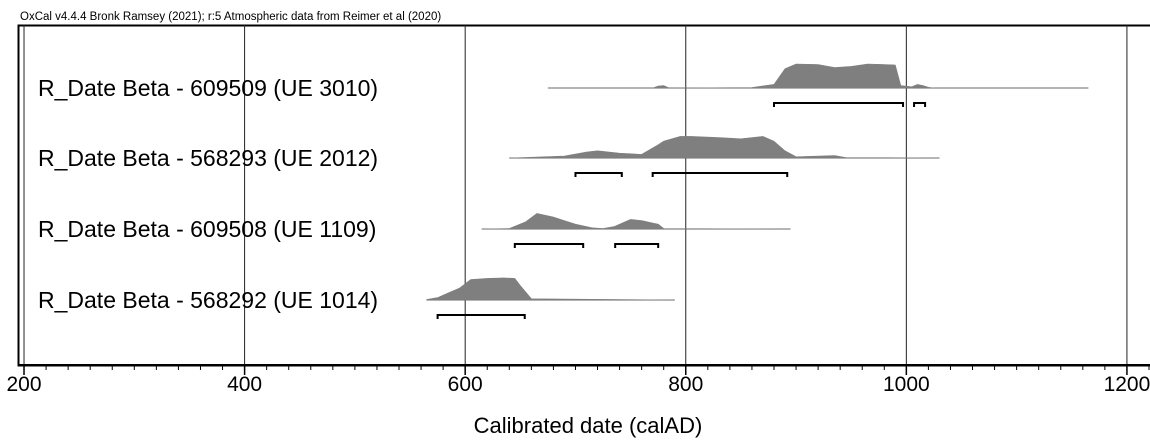 This screenshot has width=1150, height=443. Describe the element at coordinates (578, 380) in the screenshot. I see `x-axis: 200 400 600 800 1000 1200` at that location.